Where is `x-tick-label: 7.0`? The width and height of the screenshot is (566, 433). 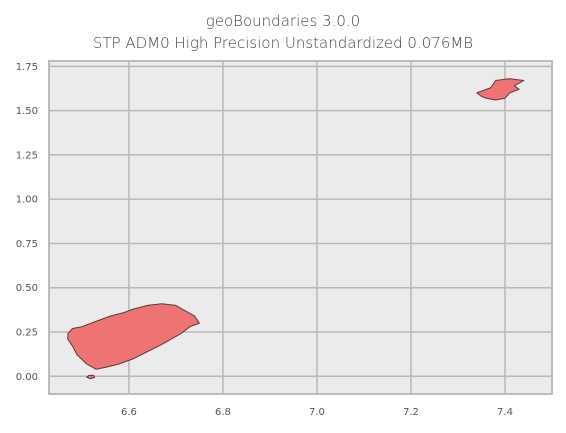
x-tick-label: 7.0 is located at coordinates (317, 412).